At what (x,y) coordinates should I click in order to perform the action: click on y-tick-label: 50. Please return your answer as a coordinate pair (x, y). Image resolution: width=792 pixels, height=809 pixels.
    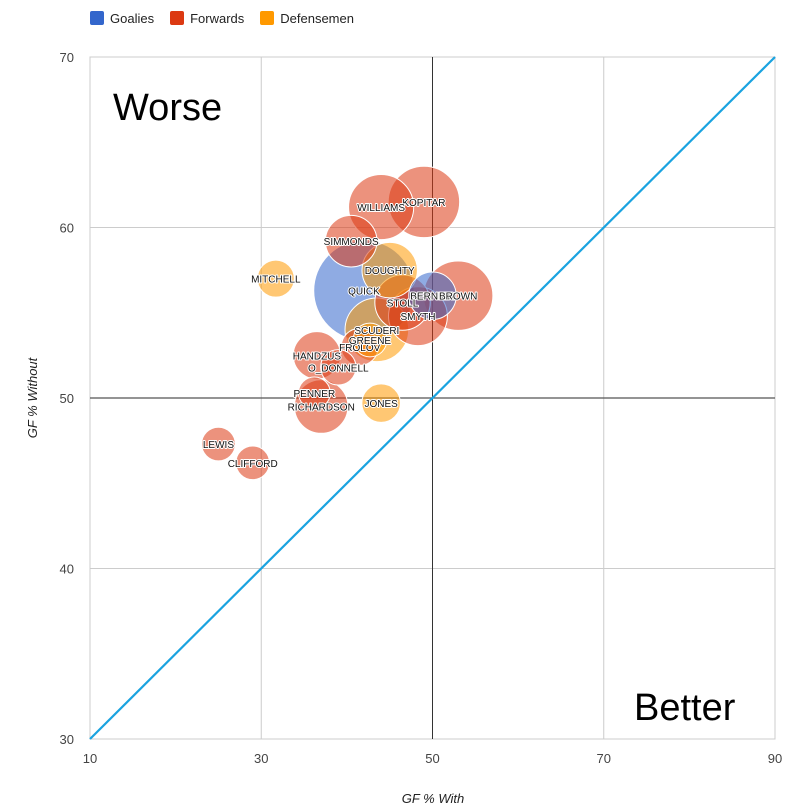
    Looking at the image, I should click on (67, 398).